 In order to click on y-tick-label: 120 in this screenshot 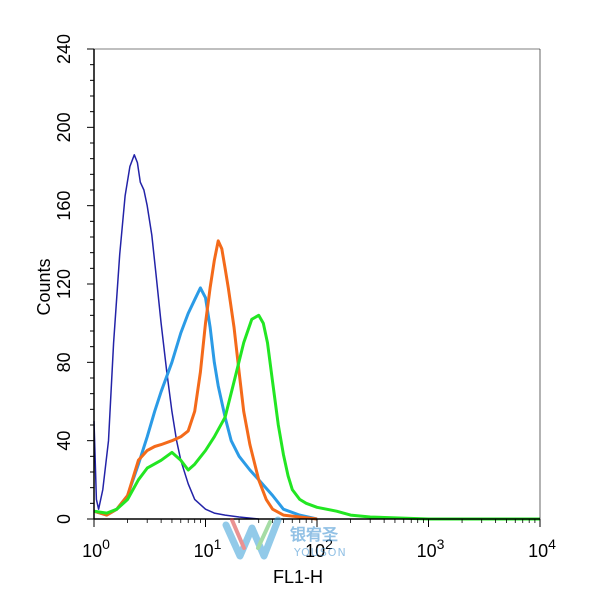, I will do `click(64, 284)`.